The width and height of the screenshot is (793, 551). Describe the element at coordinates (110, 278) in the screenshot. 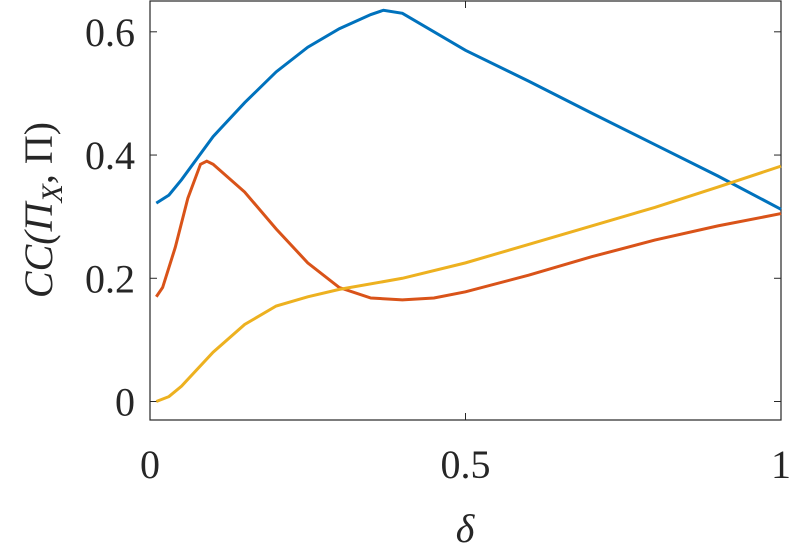

I see `y-tick-label: 0.2` at that location.